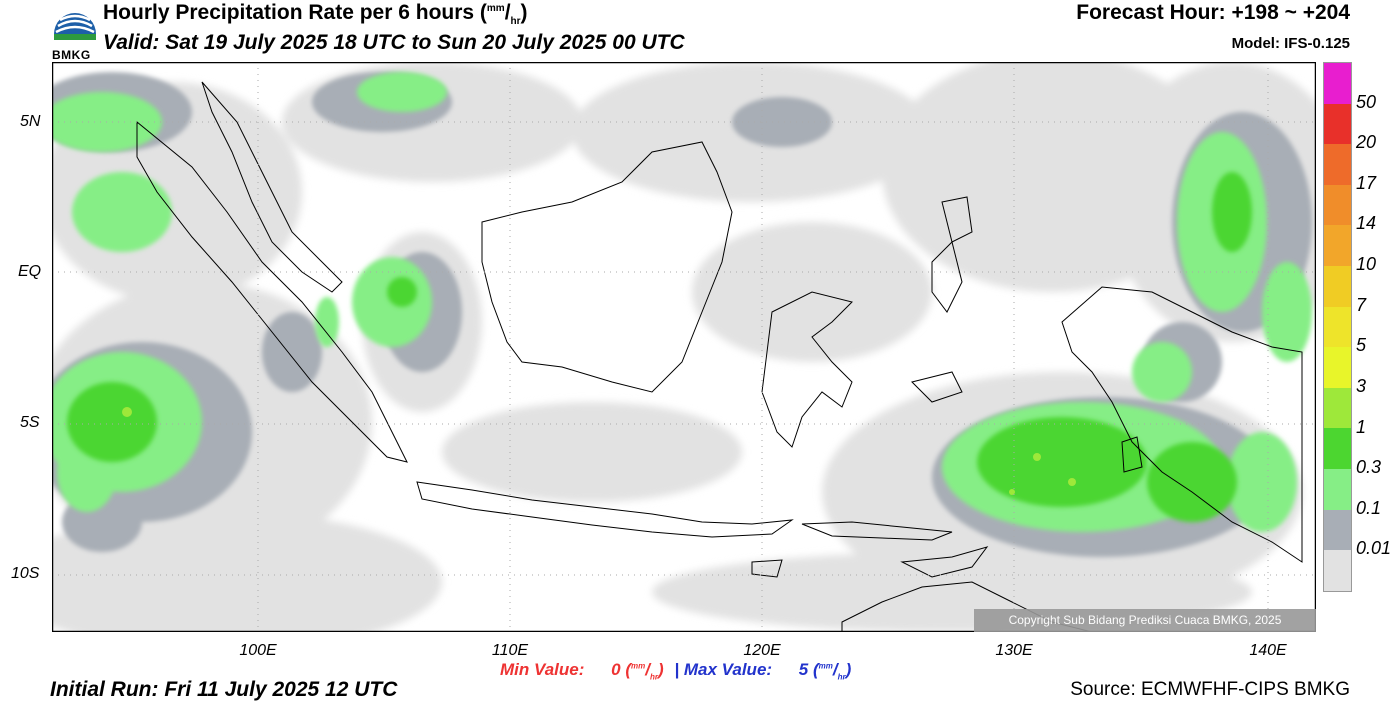 The width and height of the screenshot is (1400, 709). Describe the element at coordinates (1361, 385) in the screenshot. I see `colorbar-label: 3` at that location.